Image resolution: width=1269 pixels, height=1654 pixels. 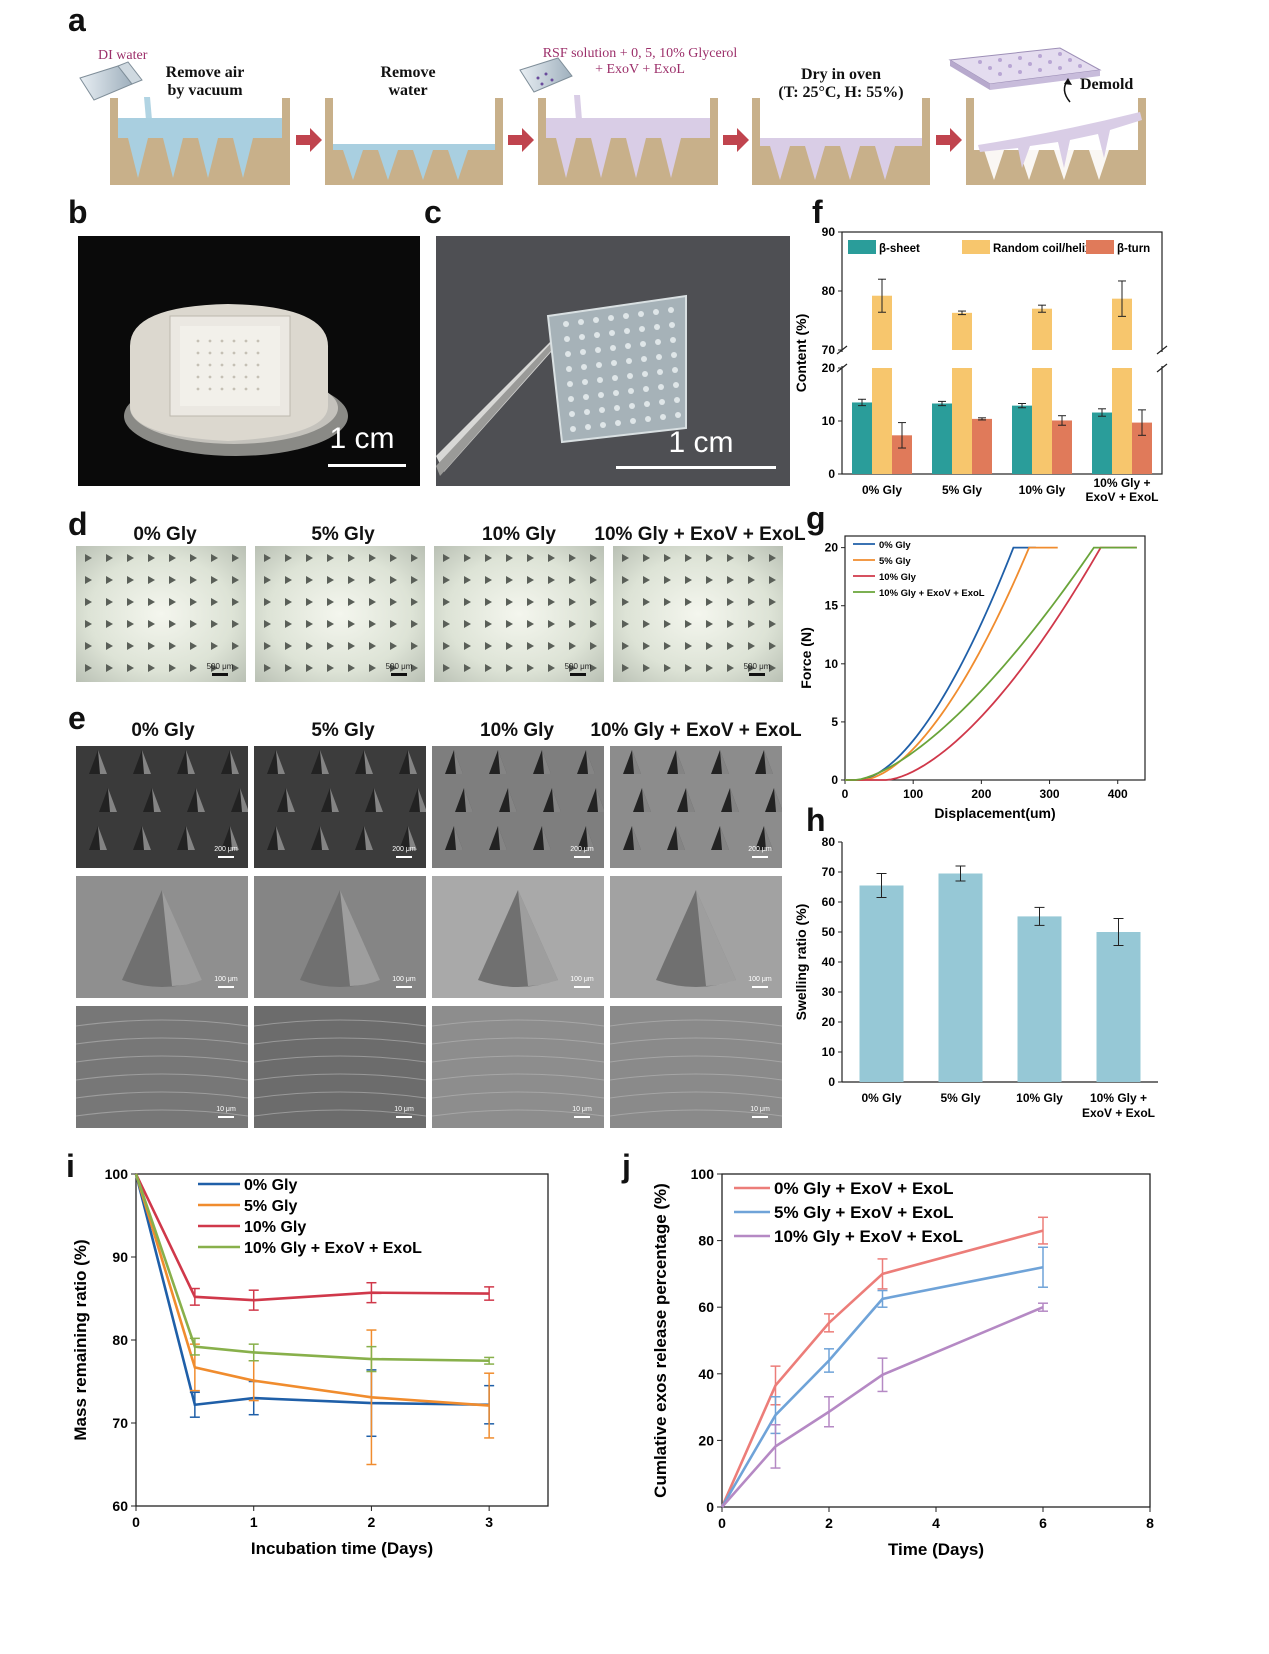 I want to click on x-tick-label: 0, so click(x=845, y=794).